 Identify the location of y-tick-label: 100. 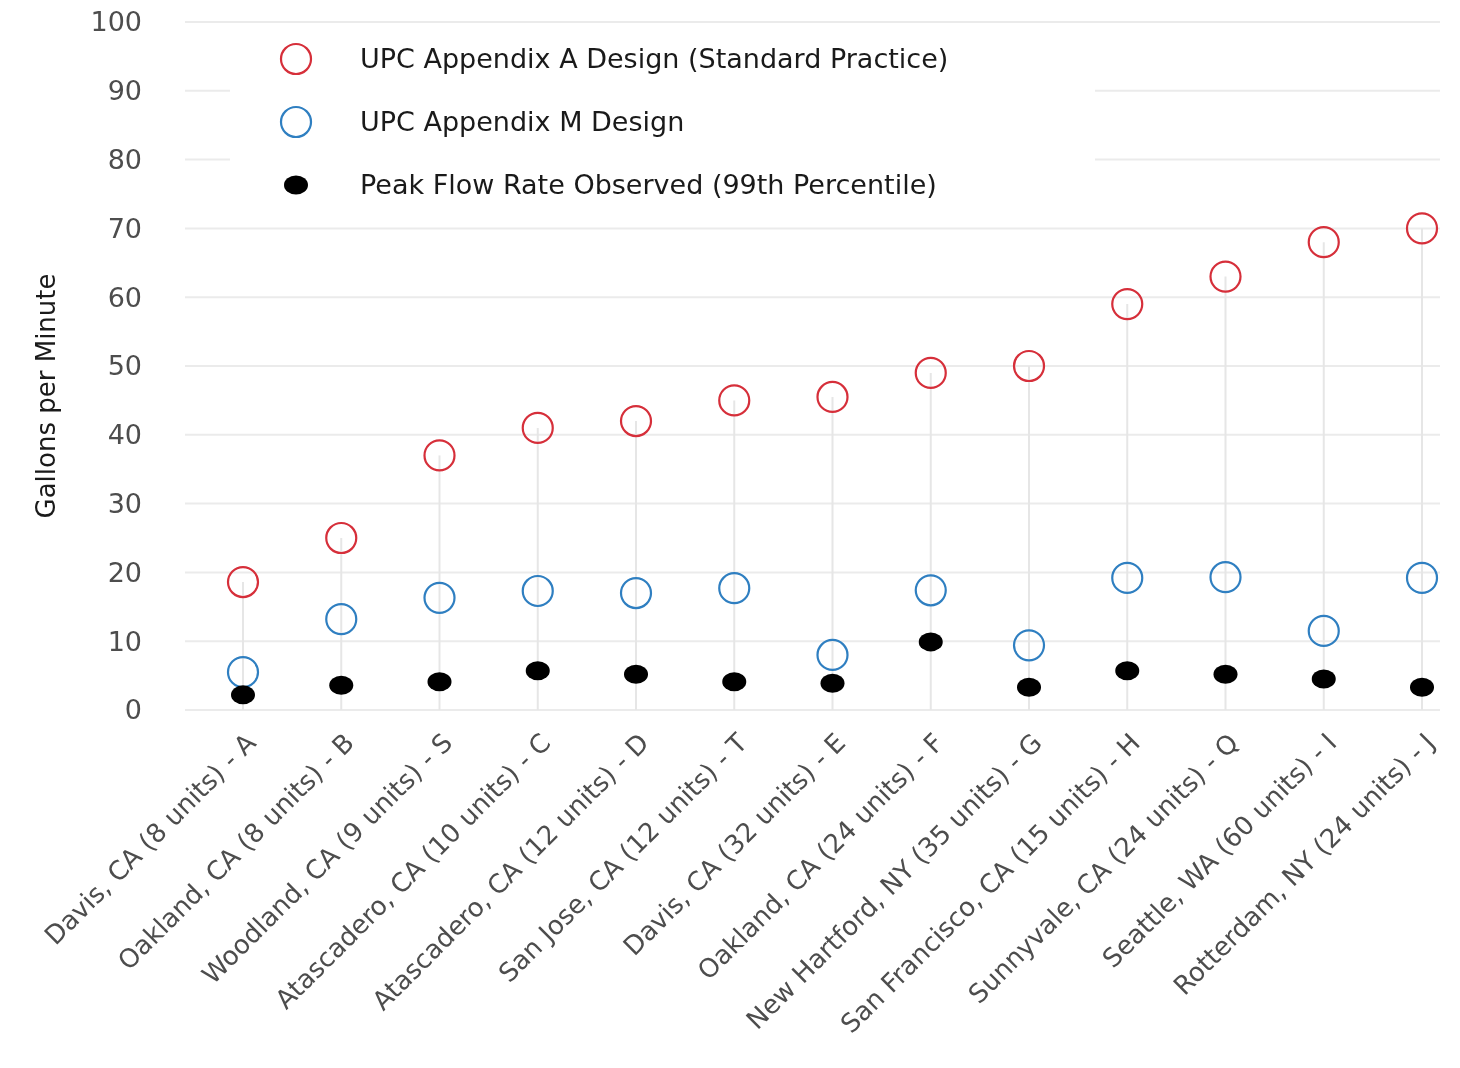
(116, 22).